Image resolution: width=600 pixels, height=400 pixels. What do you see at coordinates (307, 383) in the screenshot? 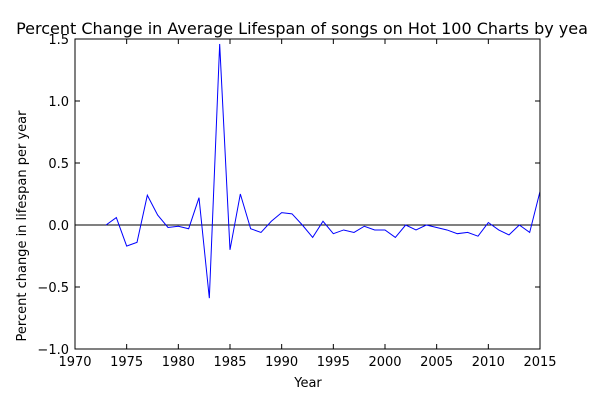
I see `x-axis-label: Year` at bounding box center [307, 383].